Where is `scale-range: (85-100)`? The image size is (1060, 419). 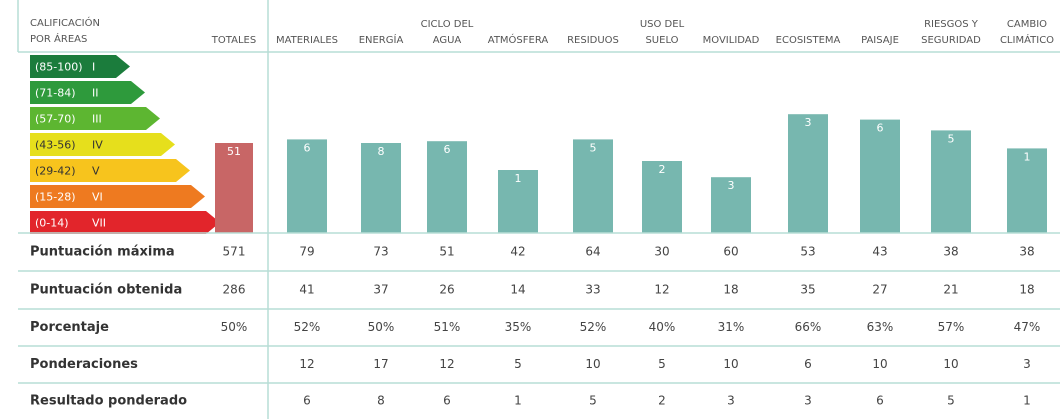 scale-range: (85-100) is located at coordinates (59, 67).